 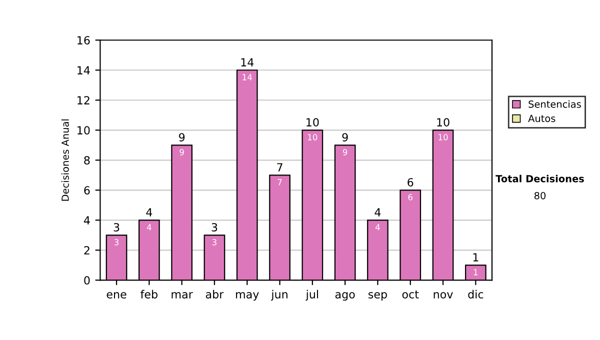 What do you see at coordinates (279, 167) in the screenshot?
I see `total-label: 7` at bounding box center [279, 167].